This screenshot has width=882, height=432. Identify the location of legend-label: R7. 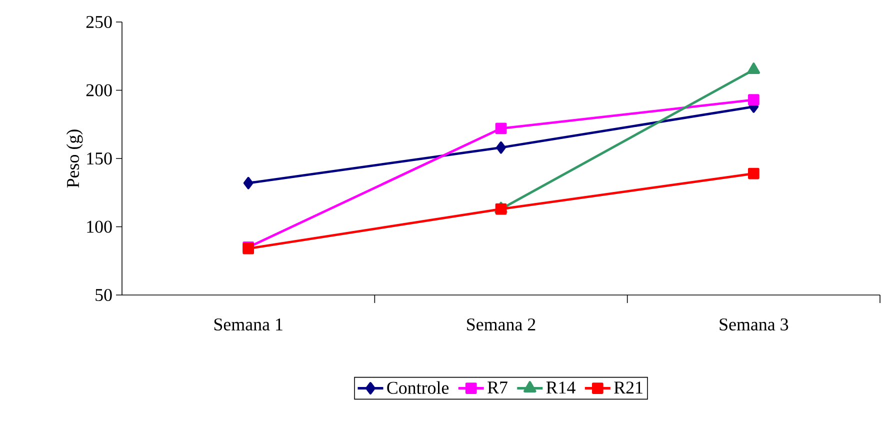
(498, 388).